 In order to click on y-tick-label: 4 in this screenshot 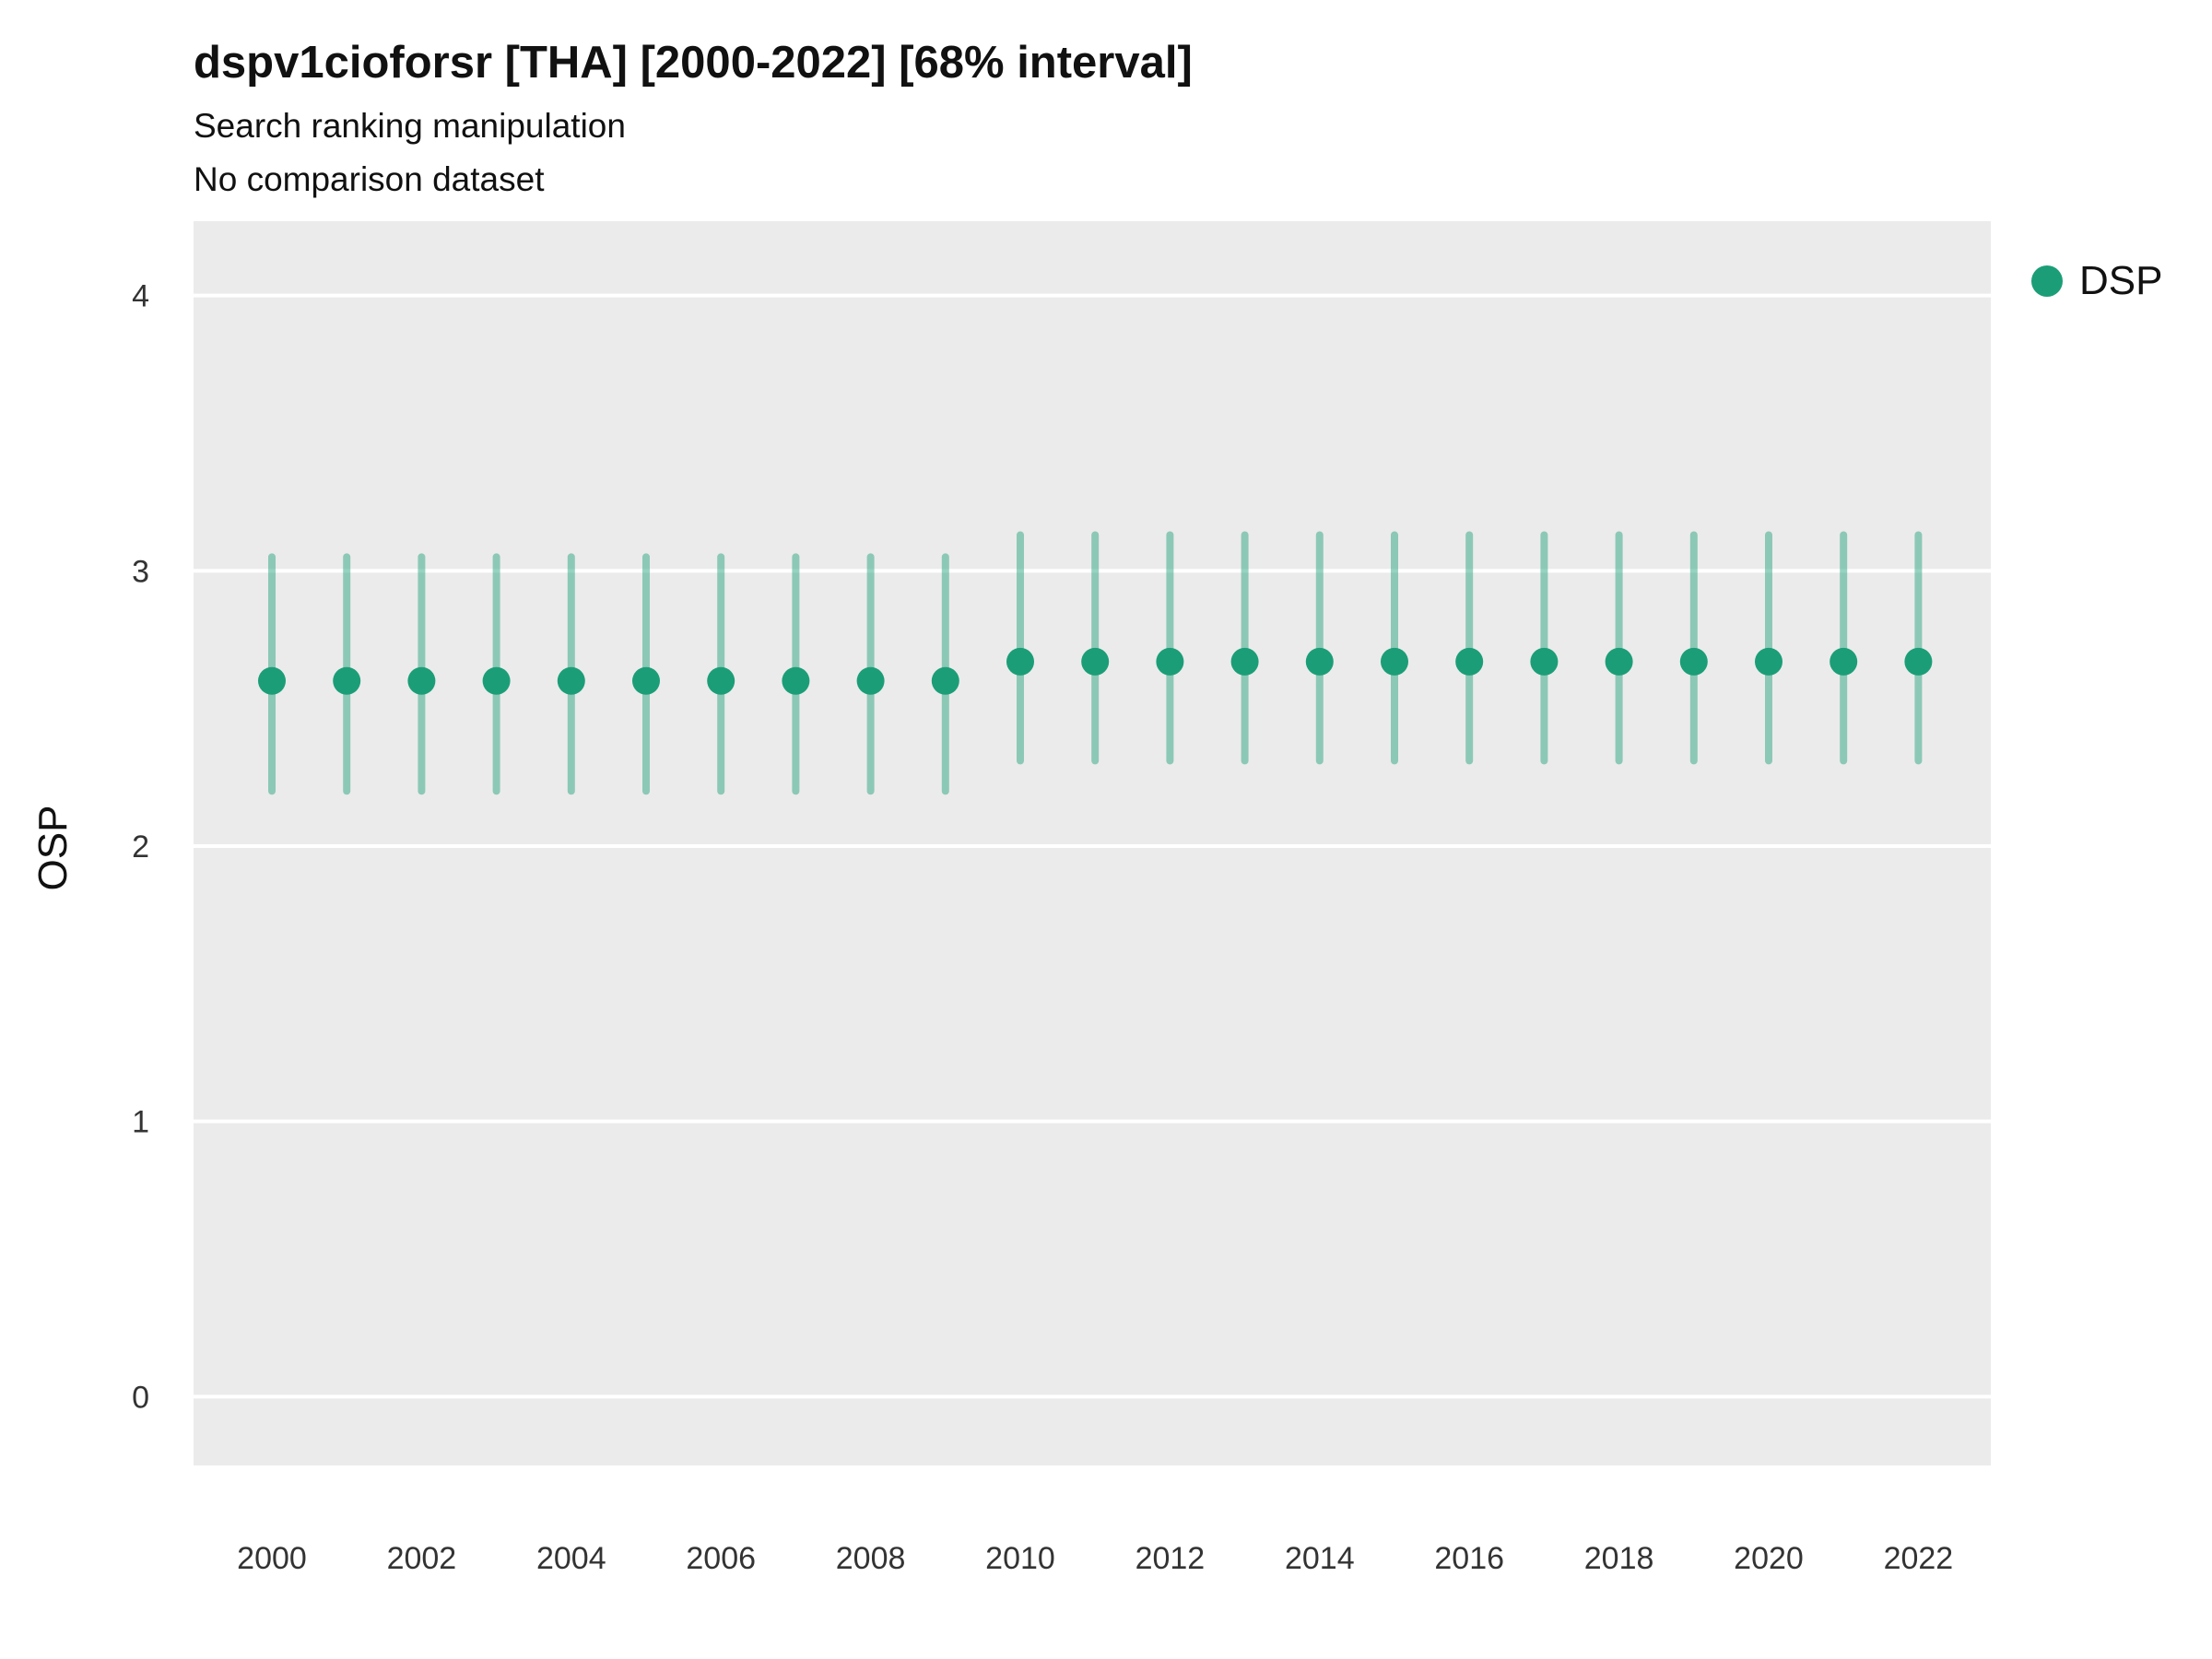, I will do `click(140, 296)`.